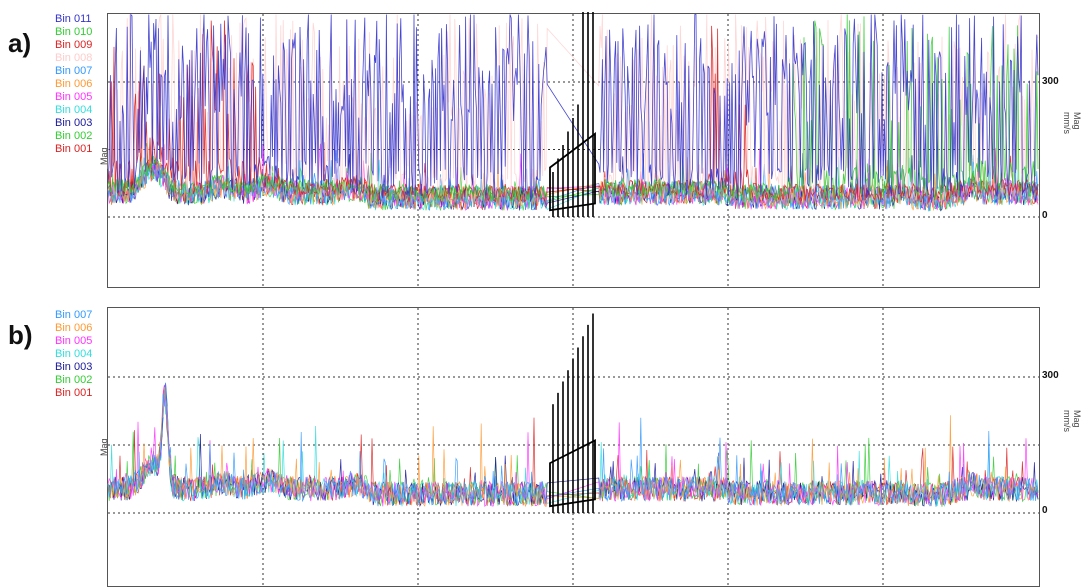 The height and width of the screenshot is (587, 1087). I want to click on panel-b-letter: b), so click(20, 335).